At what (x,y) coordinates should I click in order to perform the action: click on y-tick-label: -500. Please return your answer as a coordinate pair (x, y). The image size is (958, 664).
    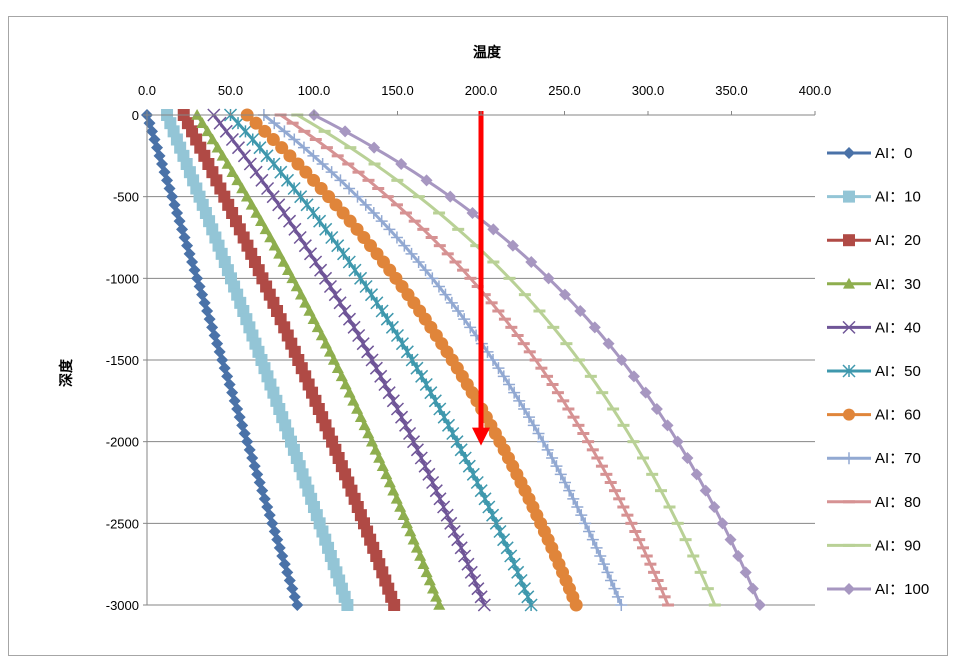
    Looking at the image, I should click on (126, 197).